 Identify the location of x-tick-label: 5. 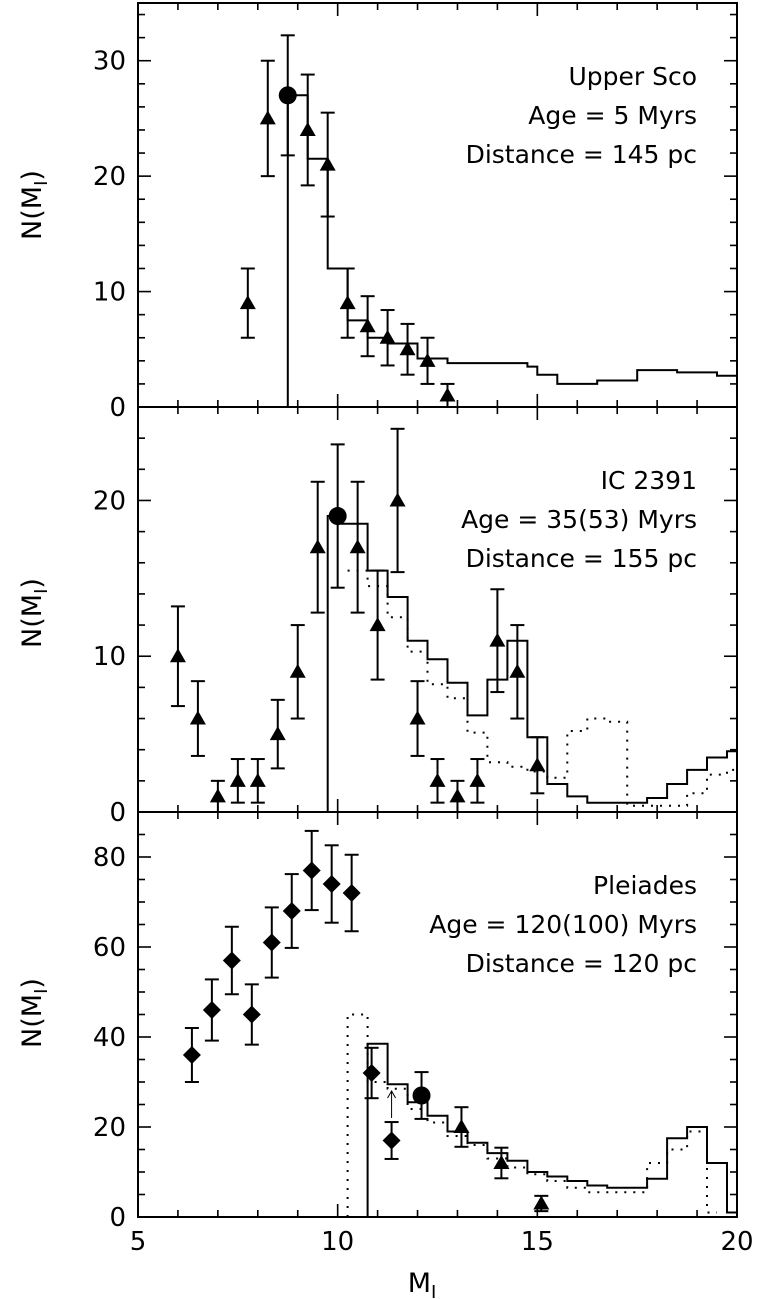
(138, 1242).